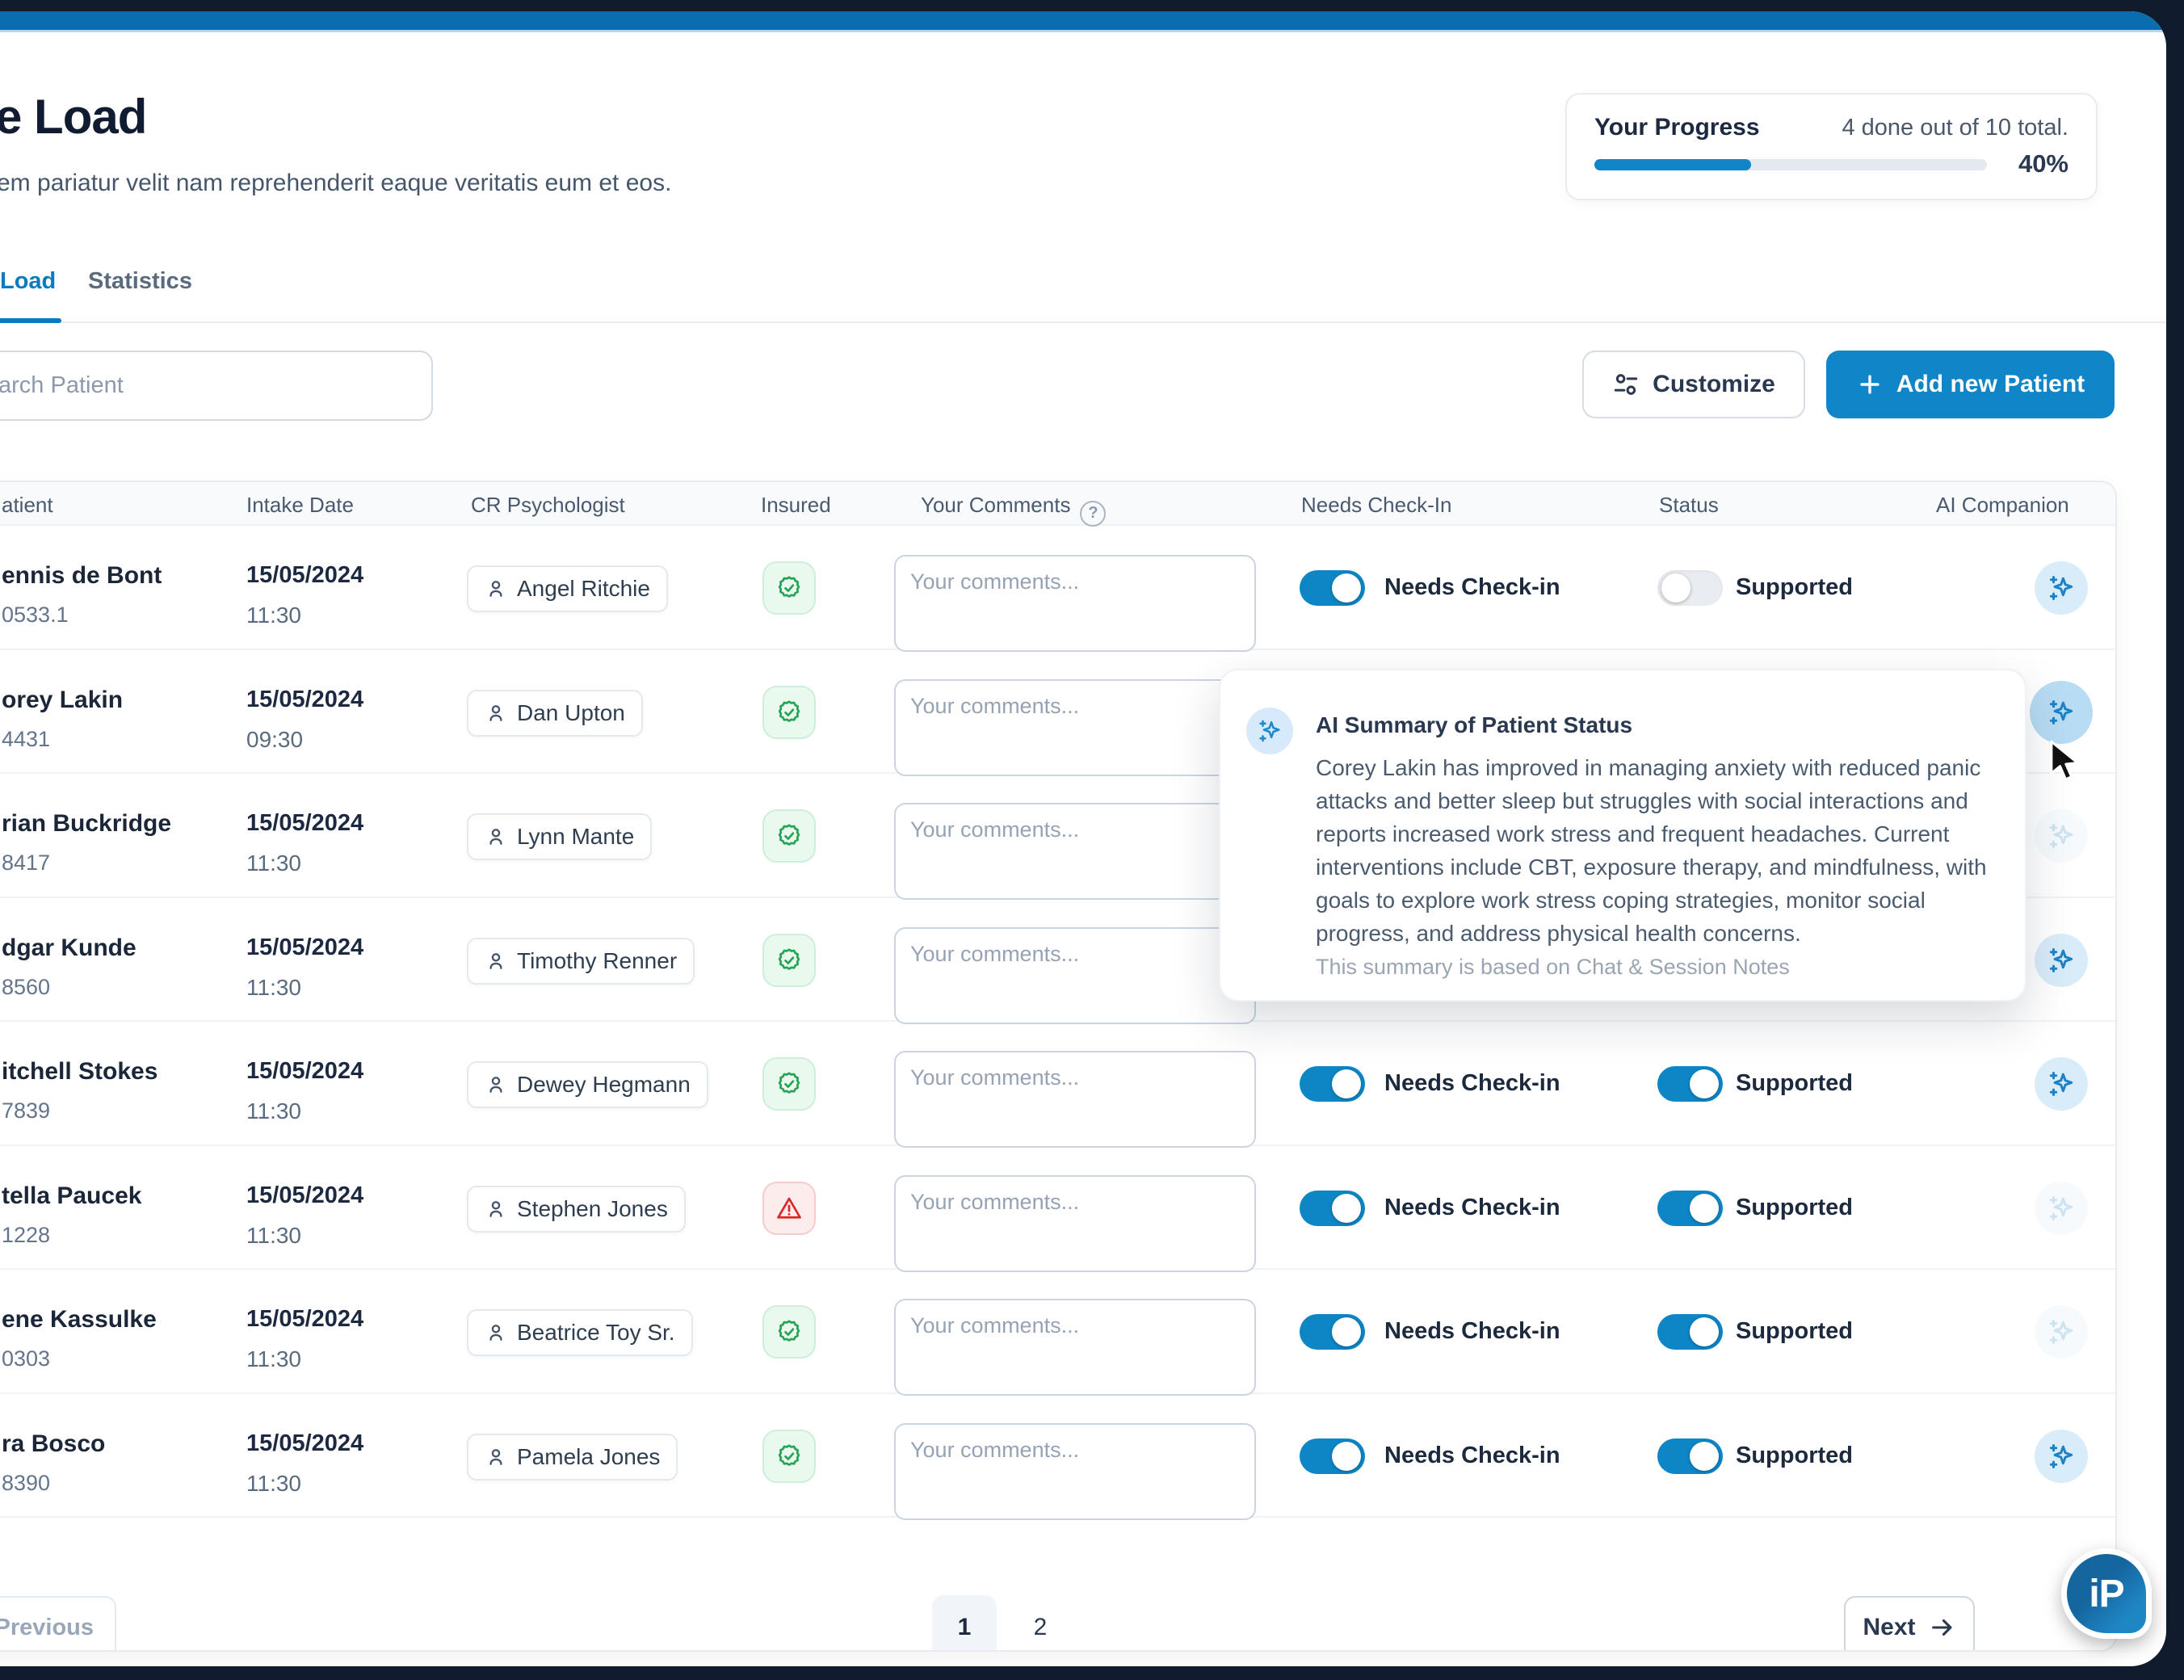 The width and height of the screenshot is (2184, 1680). I want to click on patient-id: 0533.1, so click(36, 615).